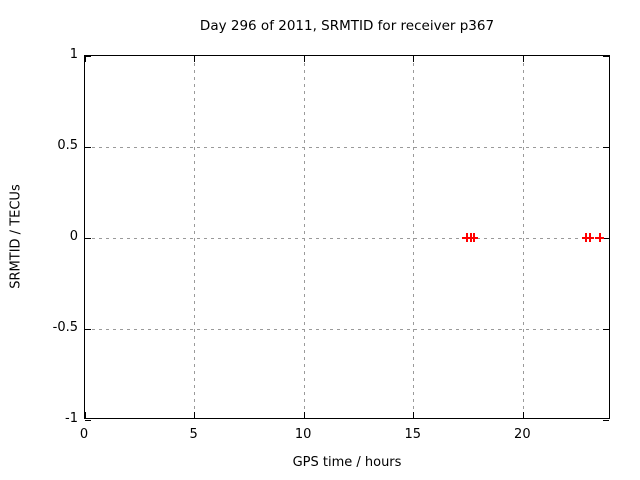  I want to click on x-tick-label: 0, so click(84, 434).